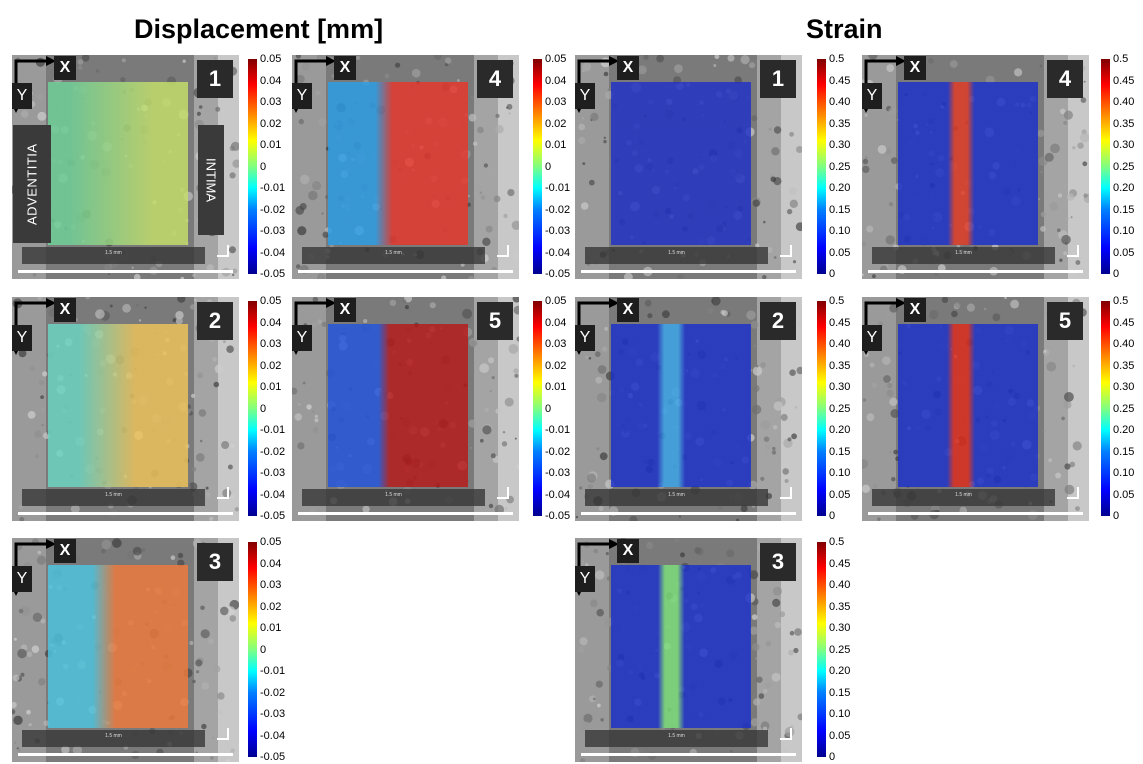  I want to click on colorbar-tick: 0.5, so click(837, 542).